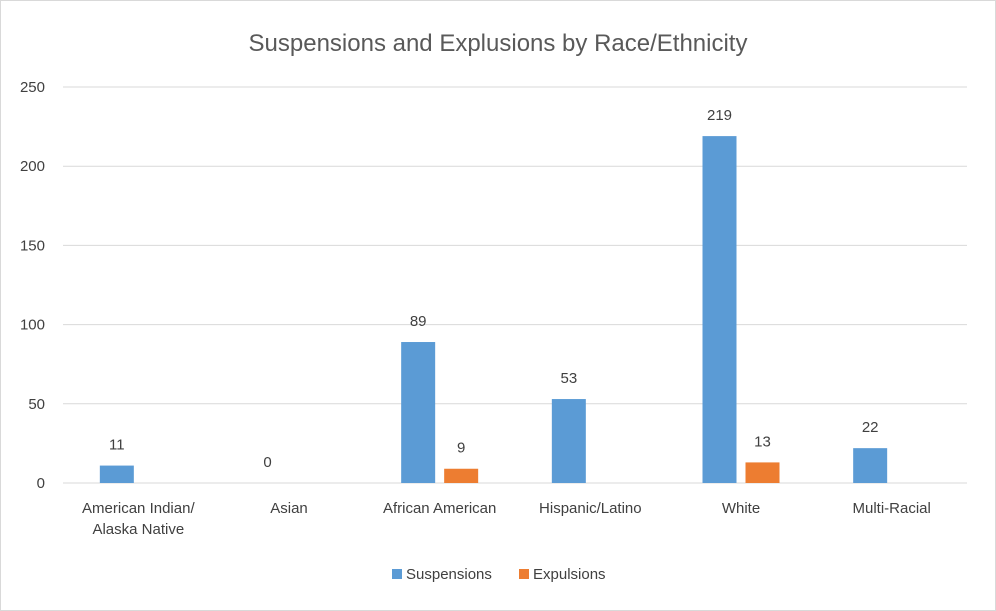 The height and width of the screenshot is (611, 996). What do you see at coordinates (741, 508) in the screenshot?
I see `category-label: White` at bounding box center [741, 508].